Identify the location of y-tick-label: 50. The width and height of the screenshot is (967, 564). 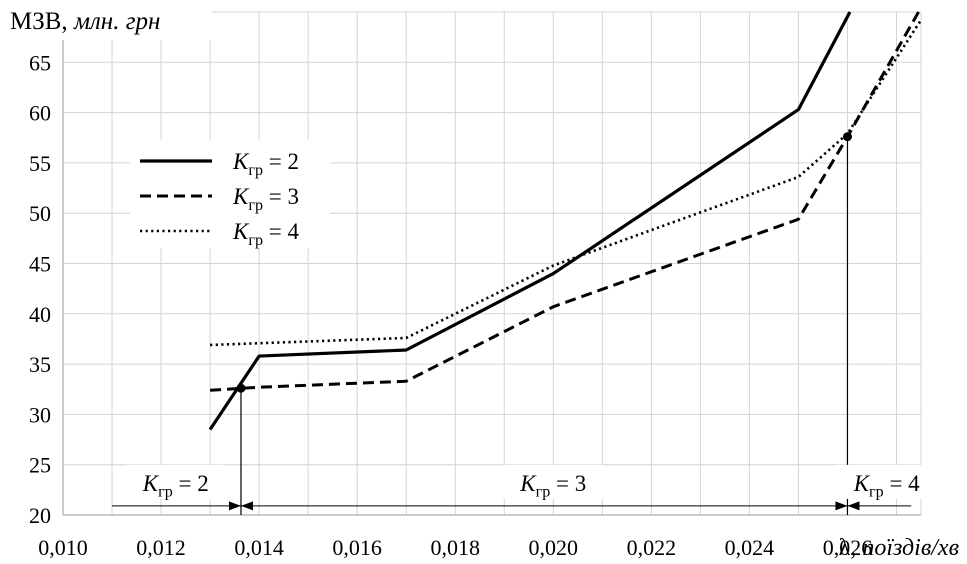
(40, 213).